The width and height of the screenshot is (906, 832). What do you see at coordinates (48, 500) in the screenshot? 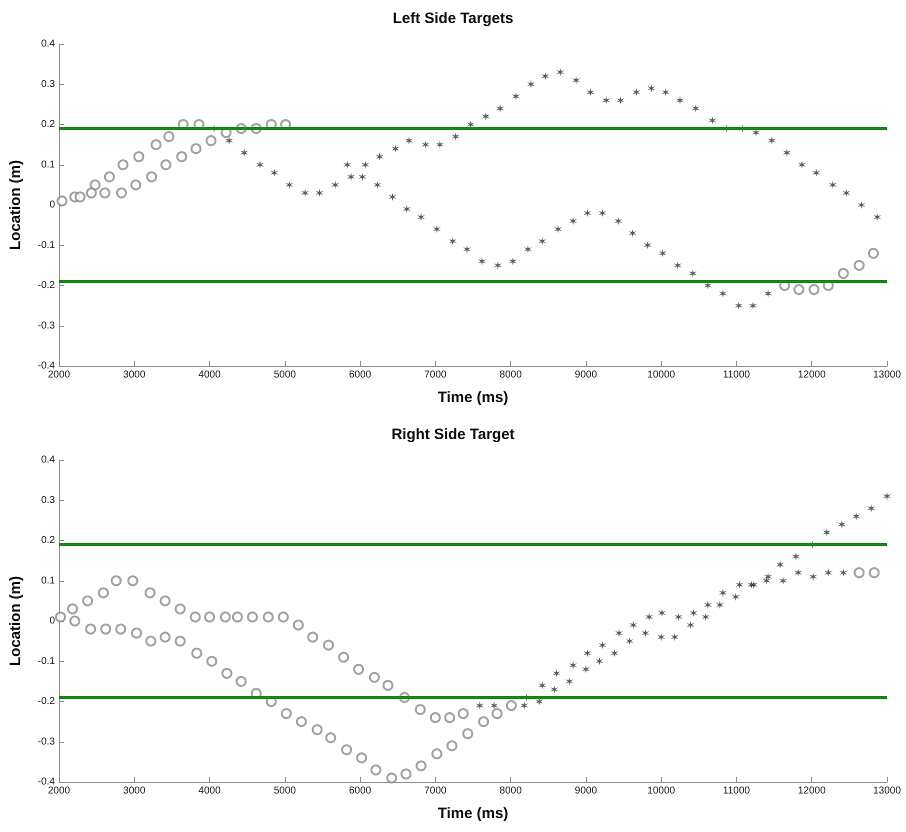
I see `y-tick-label: 0.3` at bounding box center [48, 500].